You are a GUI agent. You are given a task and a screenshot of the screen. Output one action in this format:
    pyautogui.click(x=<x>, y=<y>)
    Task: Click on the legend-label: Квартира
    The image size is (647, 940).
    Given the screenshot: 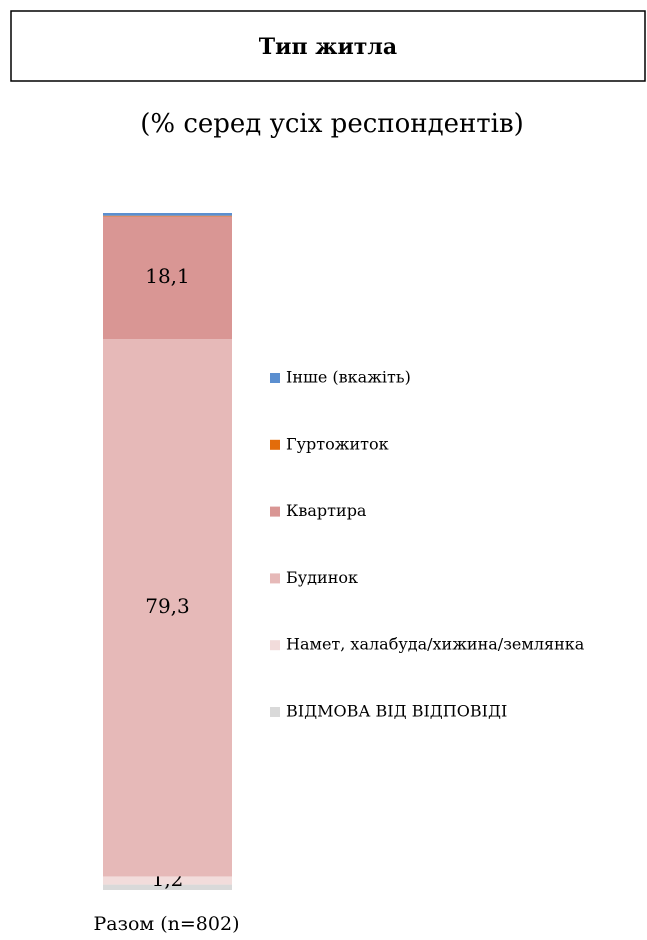 What is the action you would take?
    pyautogui.click(x=326, y=510)
    